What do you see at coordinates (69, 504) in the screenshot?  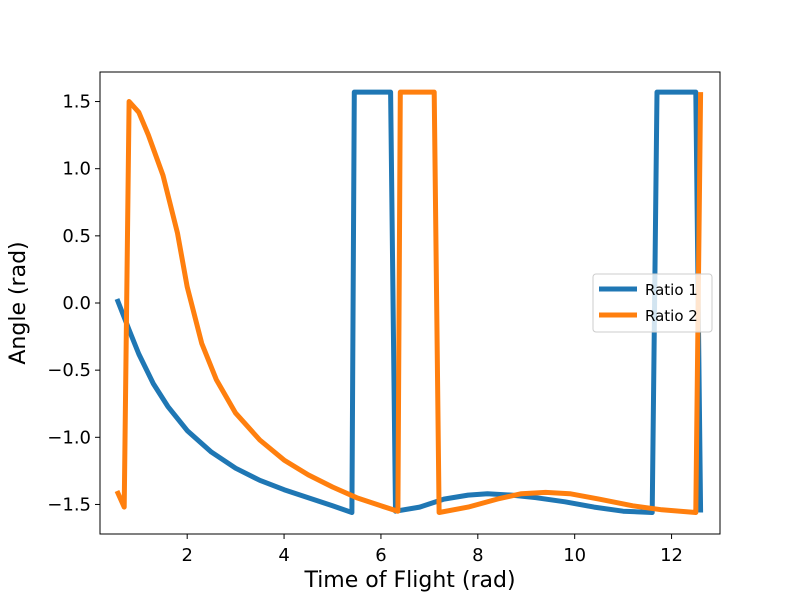 I see `y-tick-label: −1.5` at bounding box center [69, 504].